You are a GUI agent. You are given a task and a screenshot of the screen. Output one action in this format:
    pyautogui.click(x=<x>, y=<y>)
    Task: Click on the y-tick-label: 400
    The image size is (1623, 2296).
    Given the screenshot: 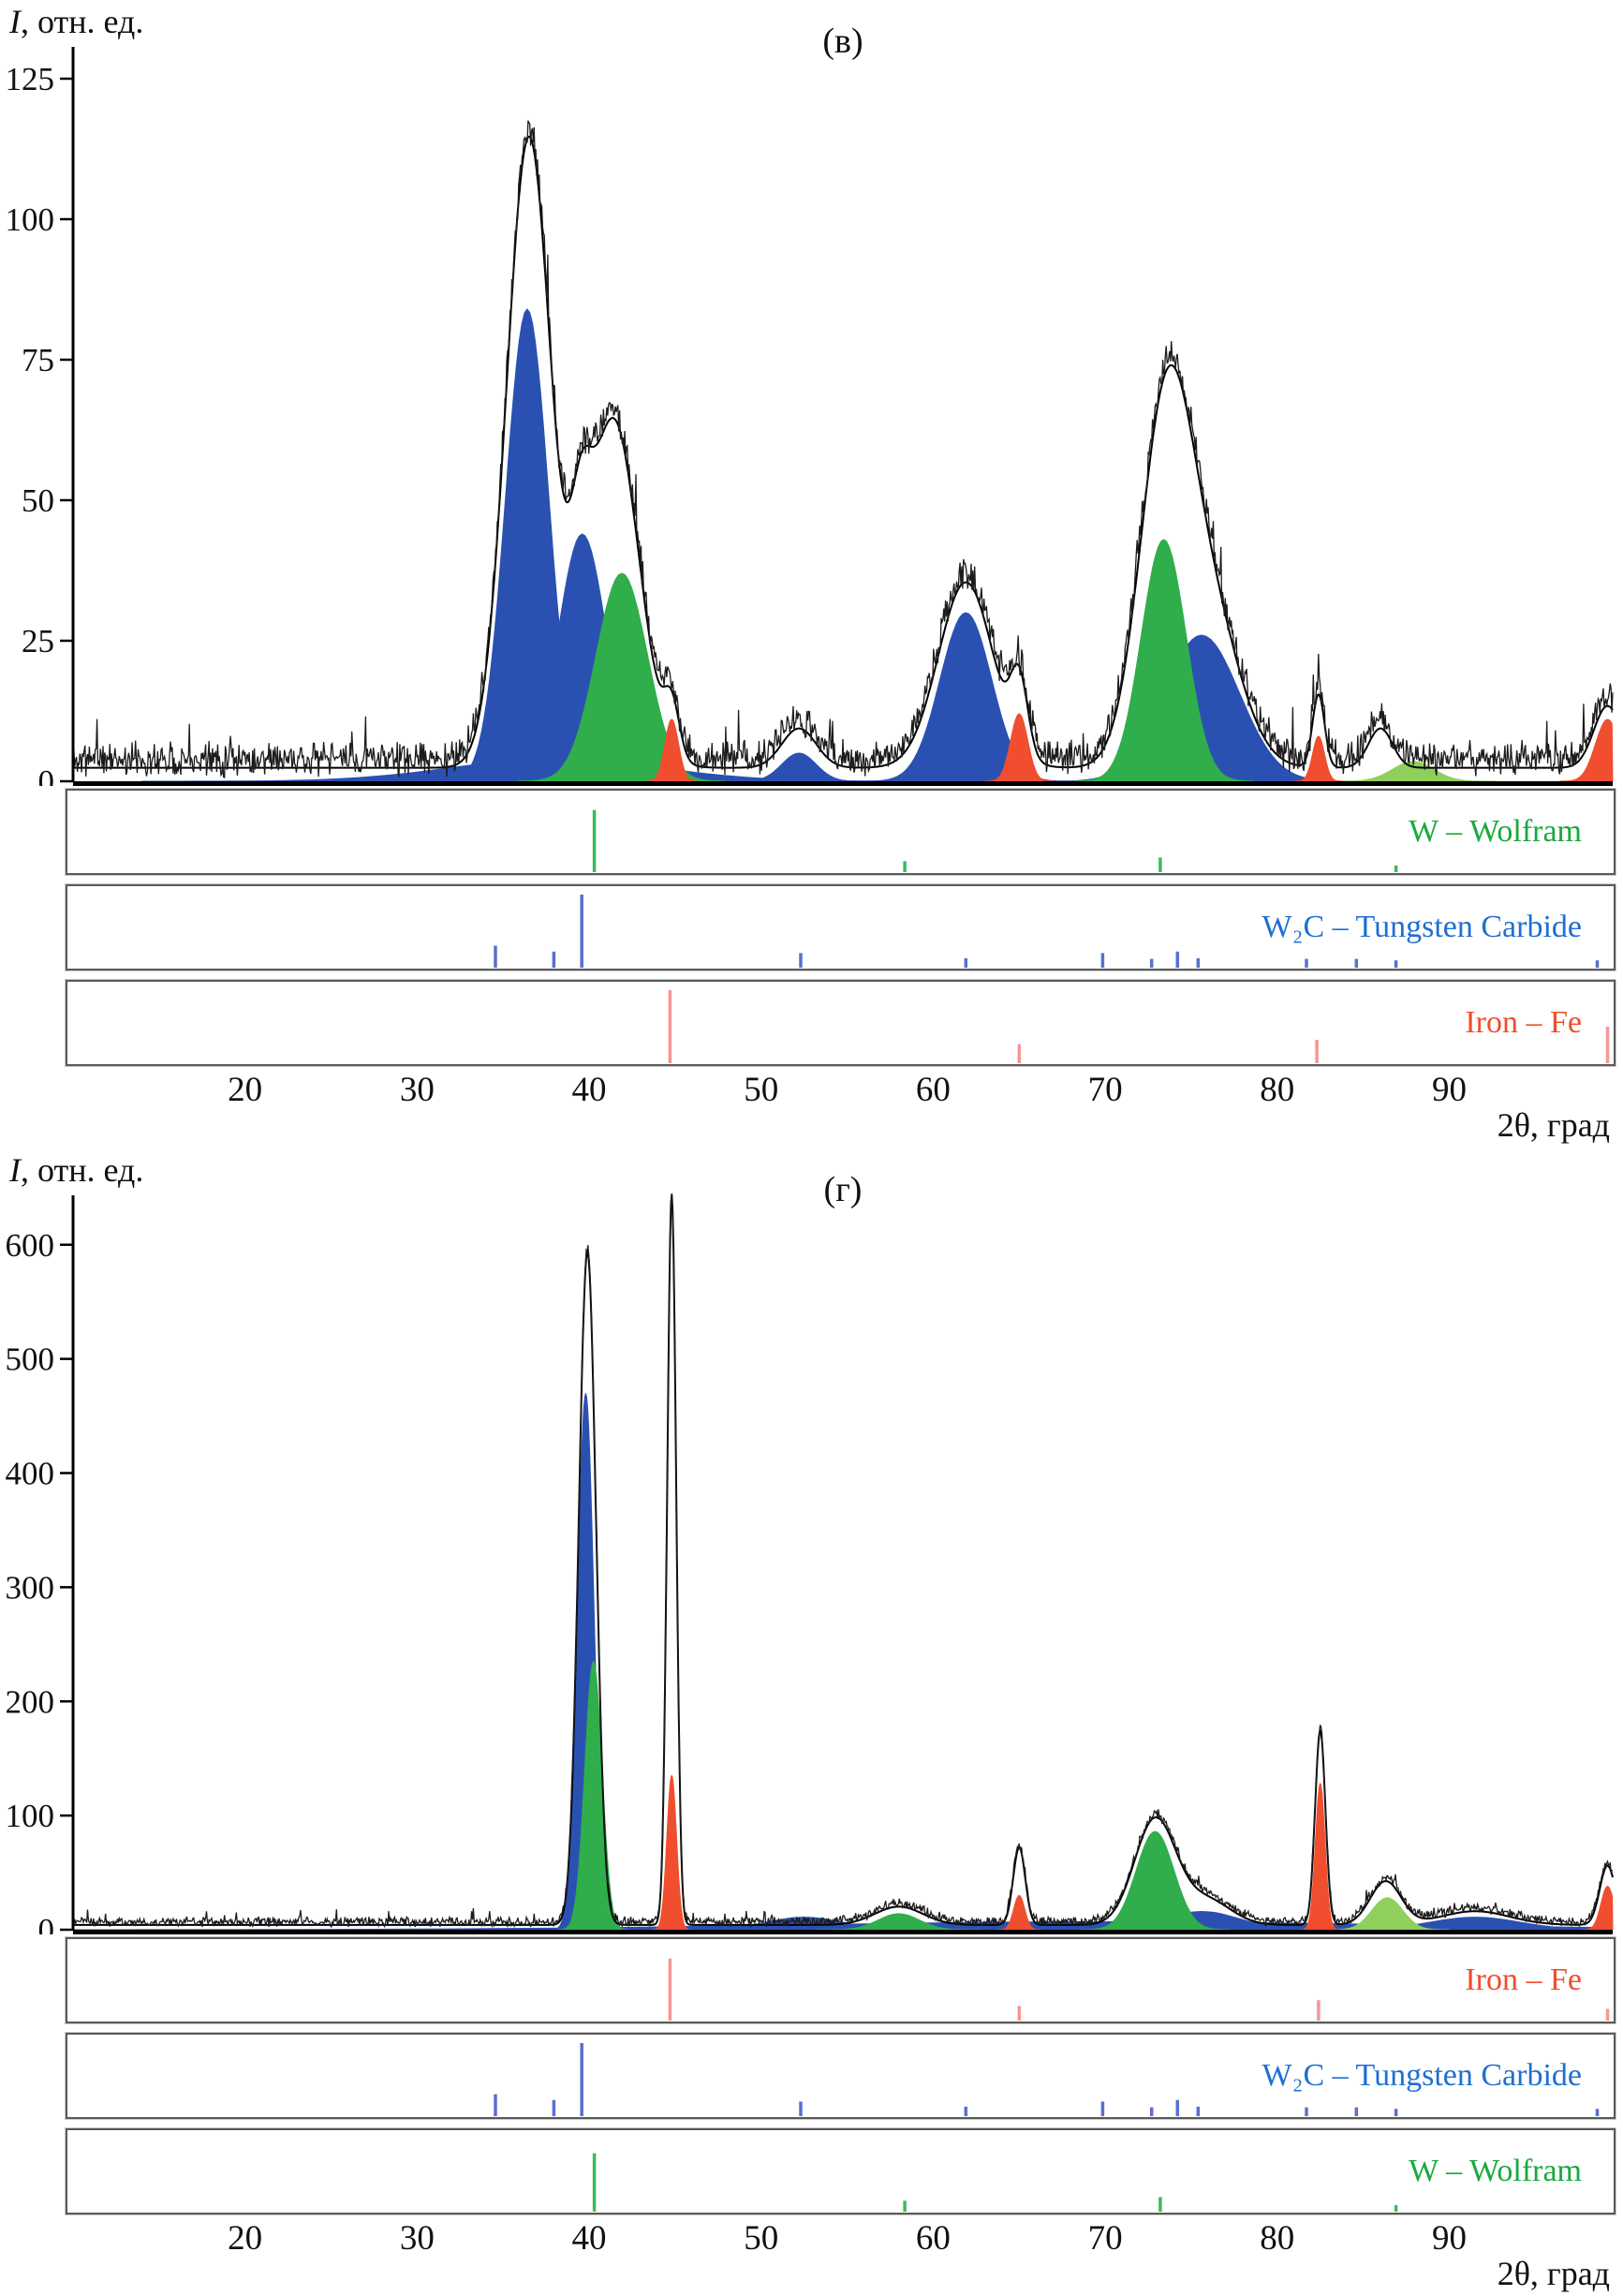 What is the action you would take?
    pyautogui.click(x=30, y=1474)
    